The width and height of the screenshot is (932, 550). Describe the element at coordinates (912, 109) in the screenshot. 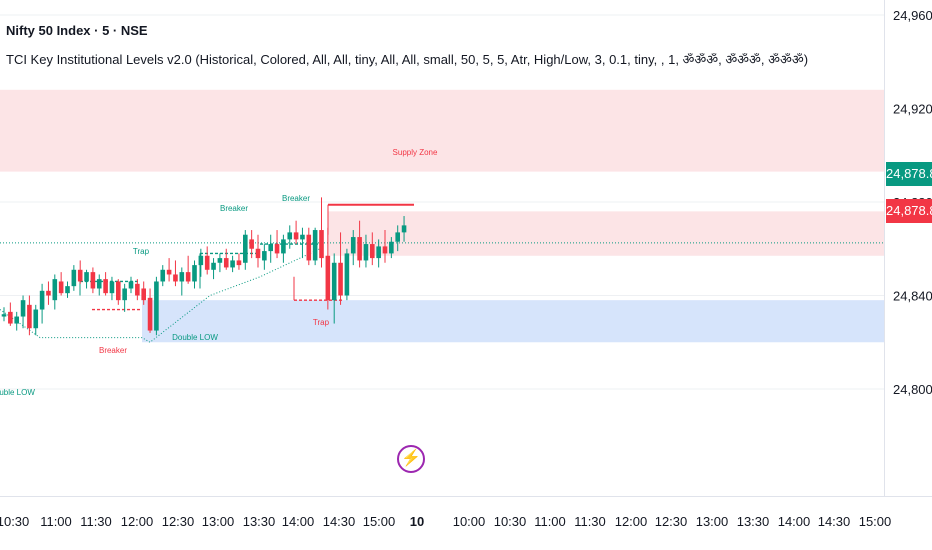

I see `price-tick-label: 24,920.00` at that location.